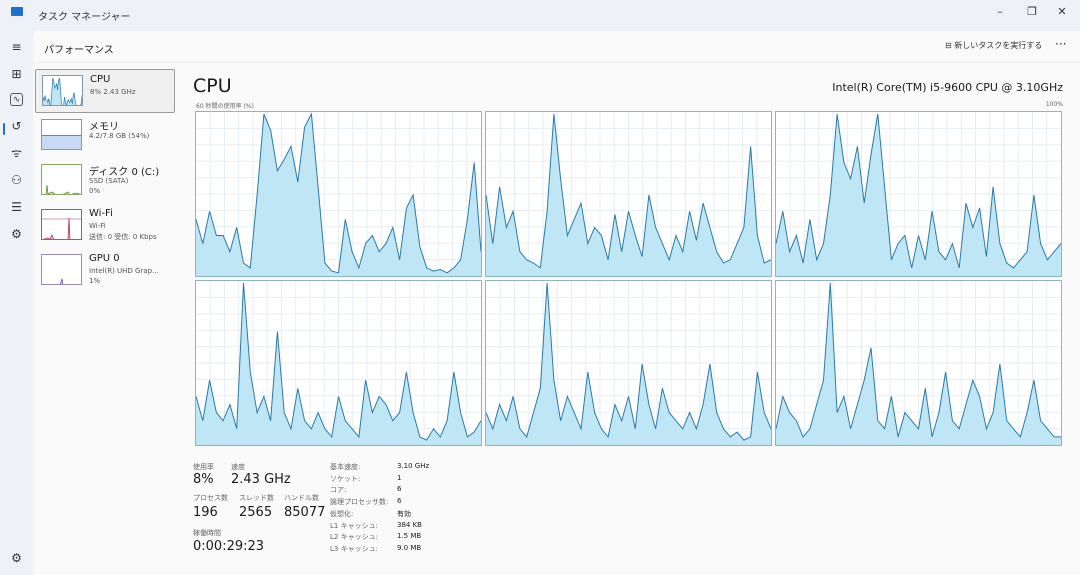 This screenshot has height=575, width=1080. I want to click on usage-value: 8%, so click(203, 479).